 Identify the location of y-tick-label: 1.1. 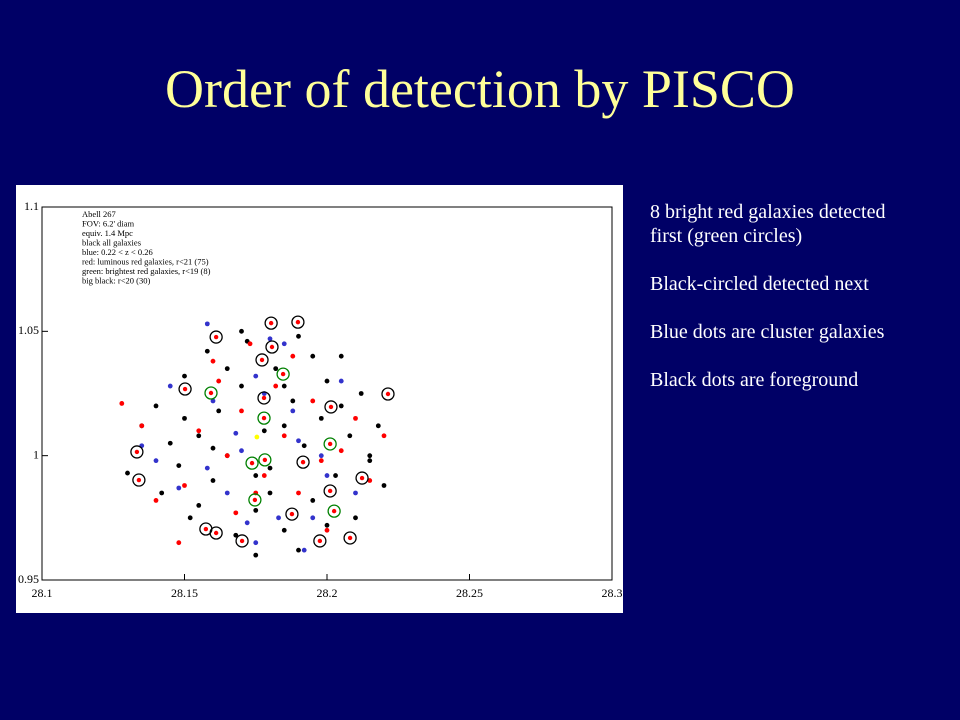
(31, 206).